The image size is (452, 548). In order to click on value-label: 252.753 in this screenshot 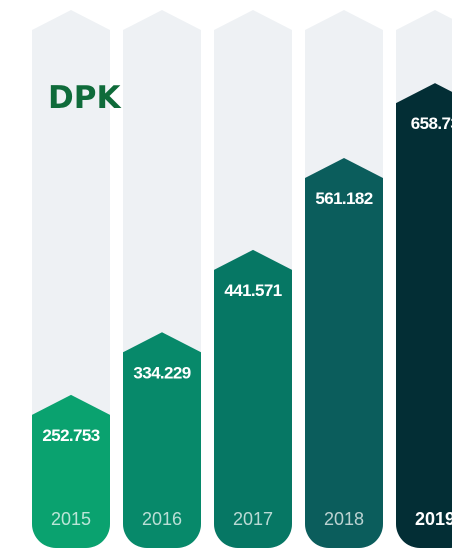, I will do `click(70, 435)`.